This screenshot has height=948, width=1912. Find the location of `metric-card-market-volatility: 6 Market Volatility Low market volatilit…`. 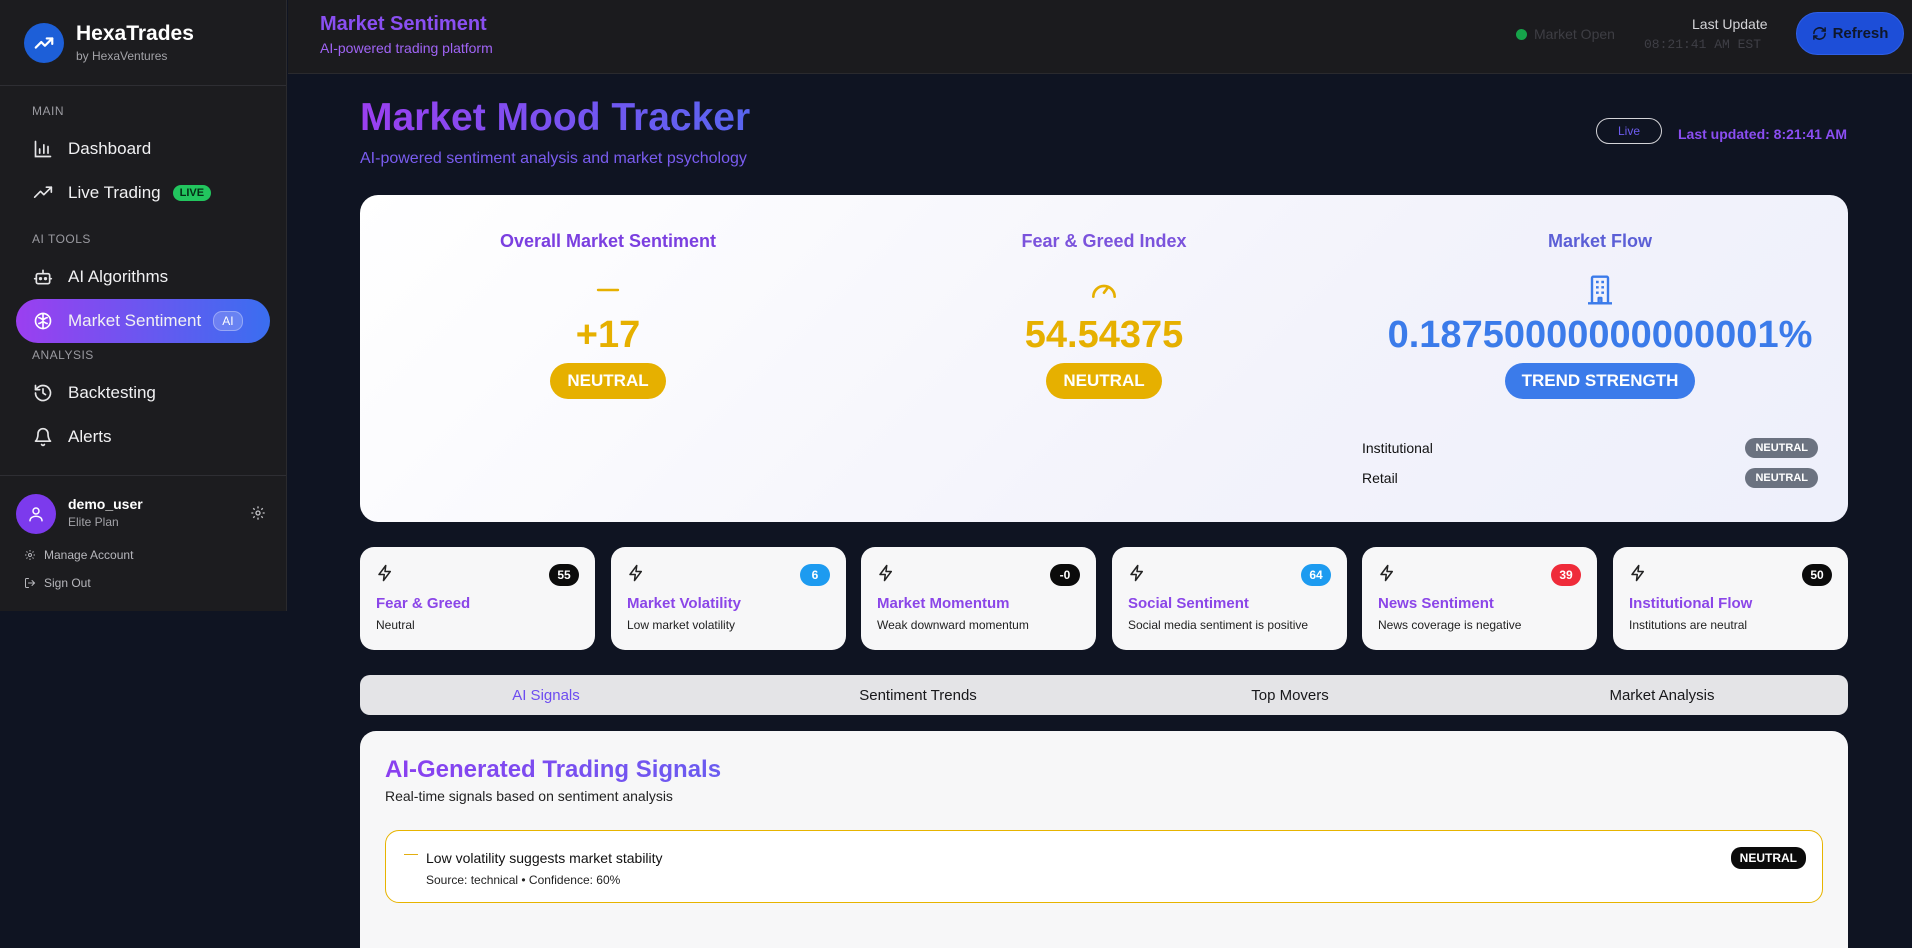

metric-card-market-volatility: 6 Market Volatility Low market volatilit… is located at coordinates (728, 598).